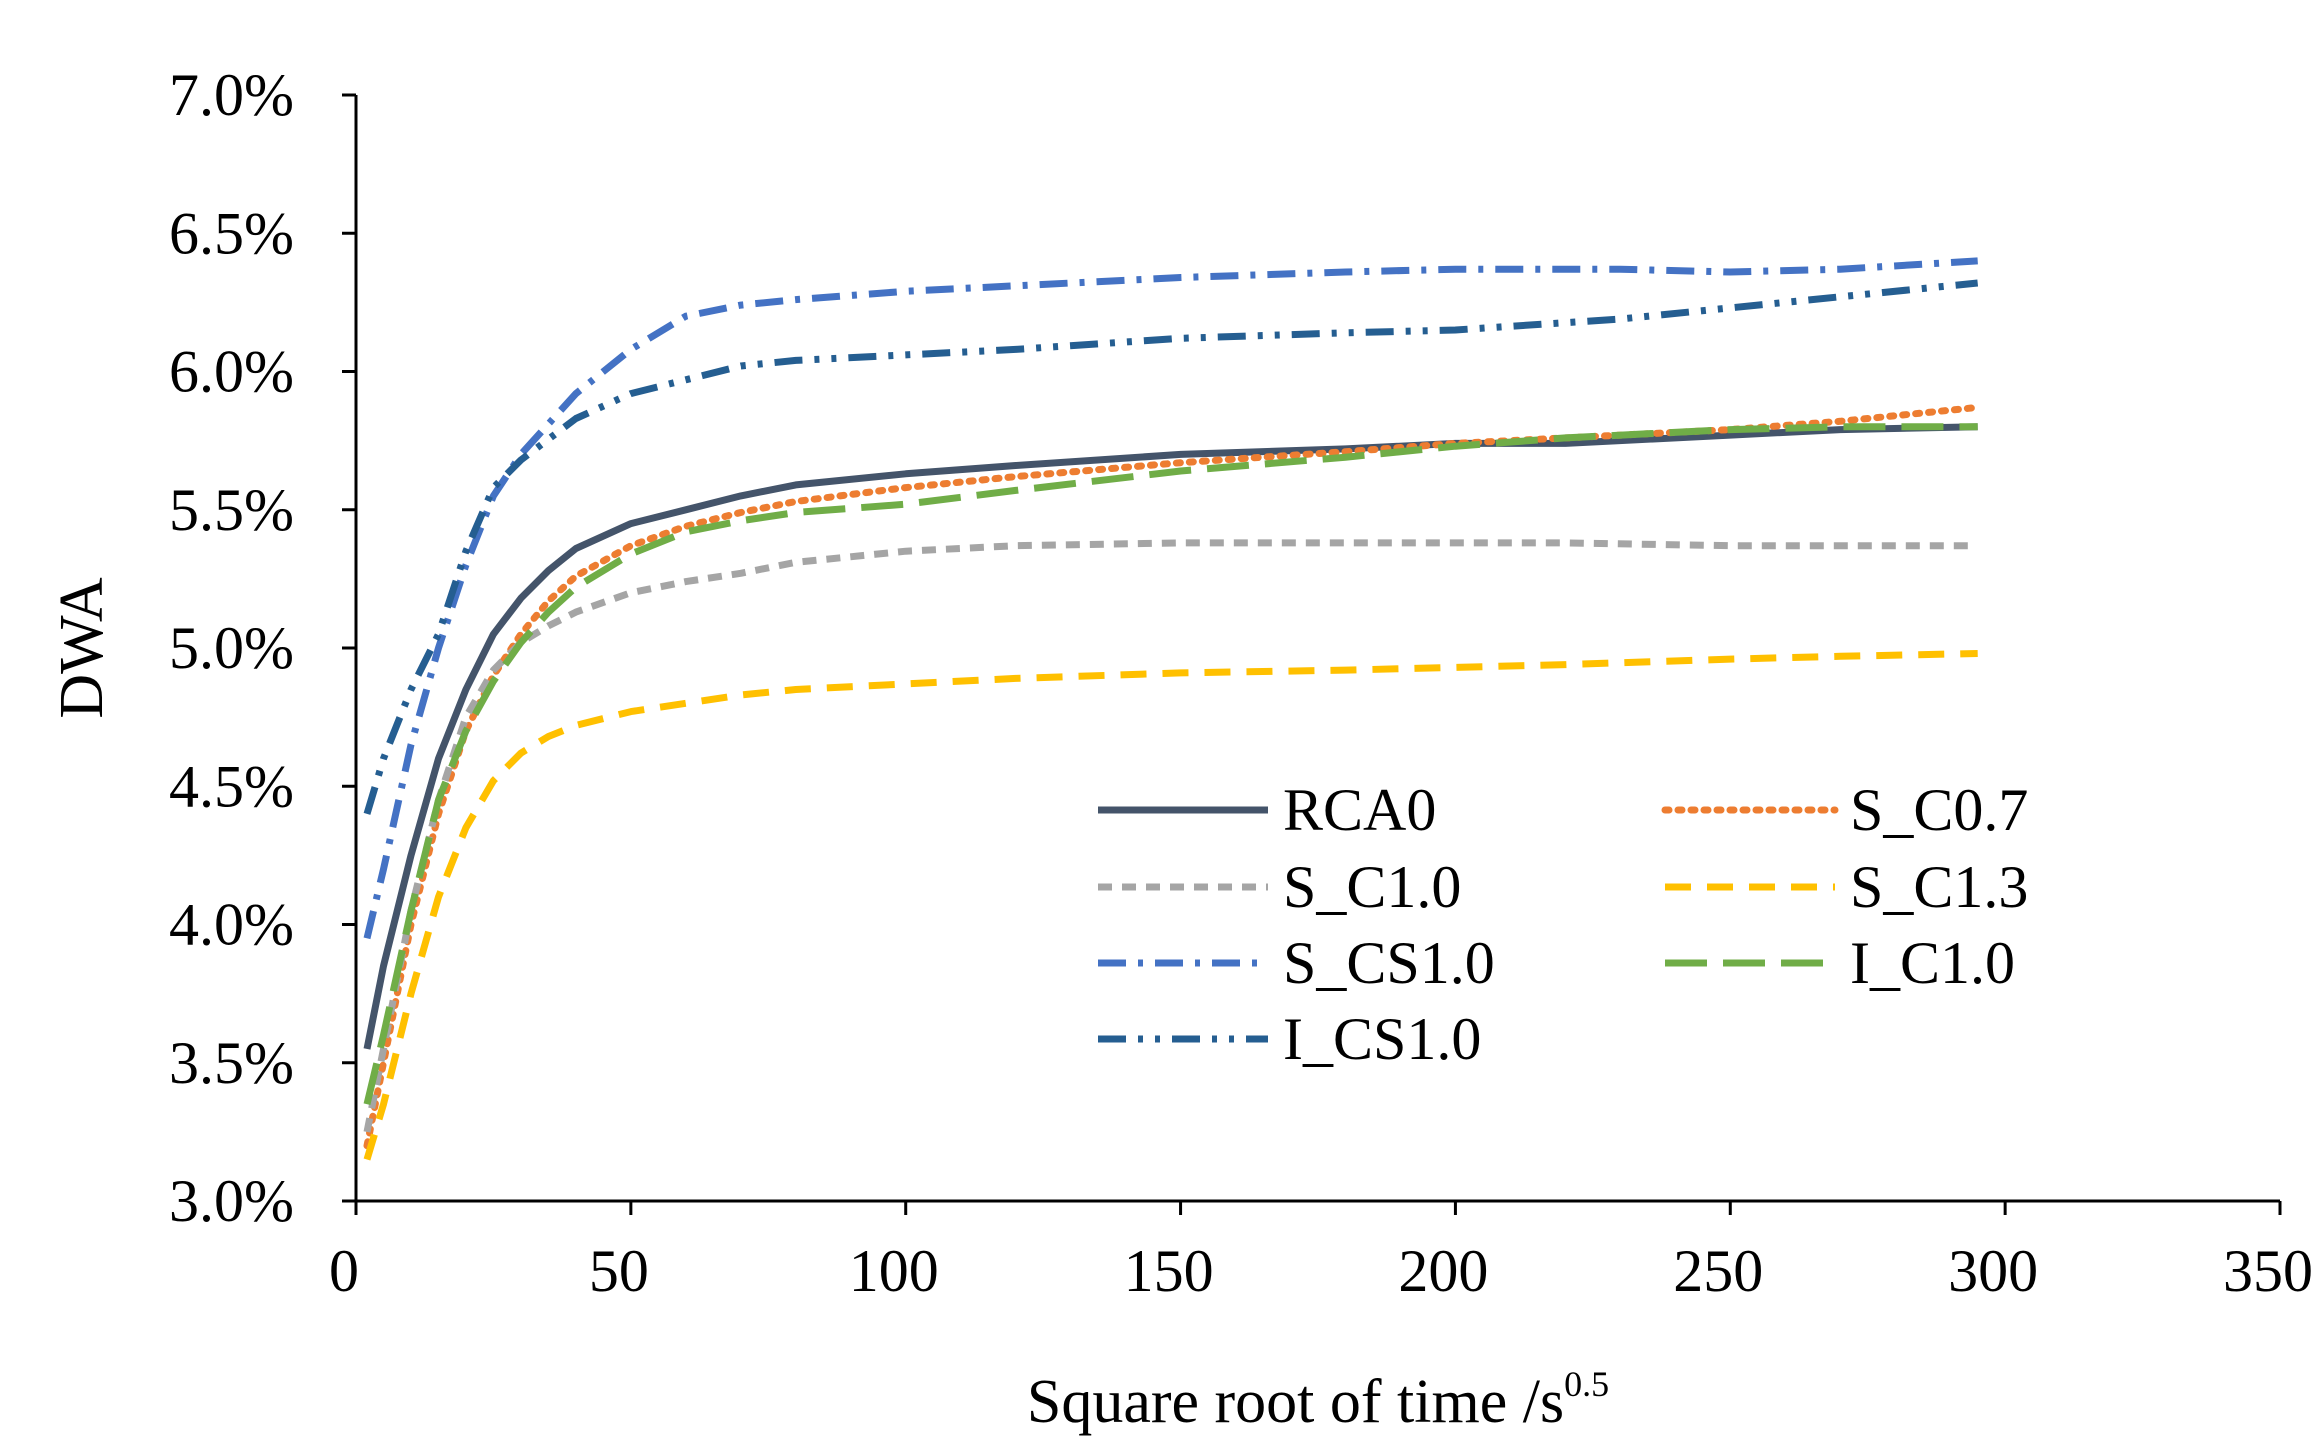  What do you see at coordinates (1932, 963) in the screenshot?
I see `legend-label: I_C1.0` at bounding box center [1932, 963].